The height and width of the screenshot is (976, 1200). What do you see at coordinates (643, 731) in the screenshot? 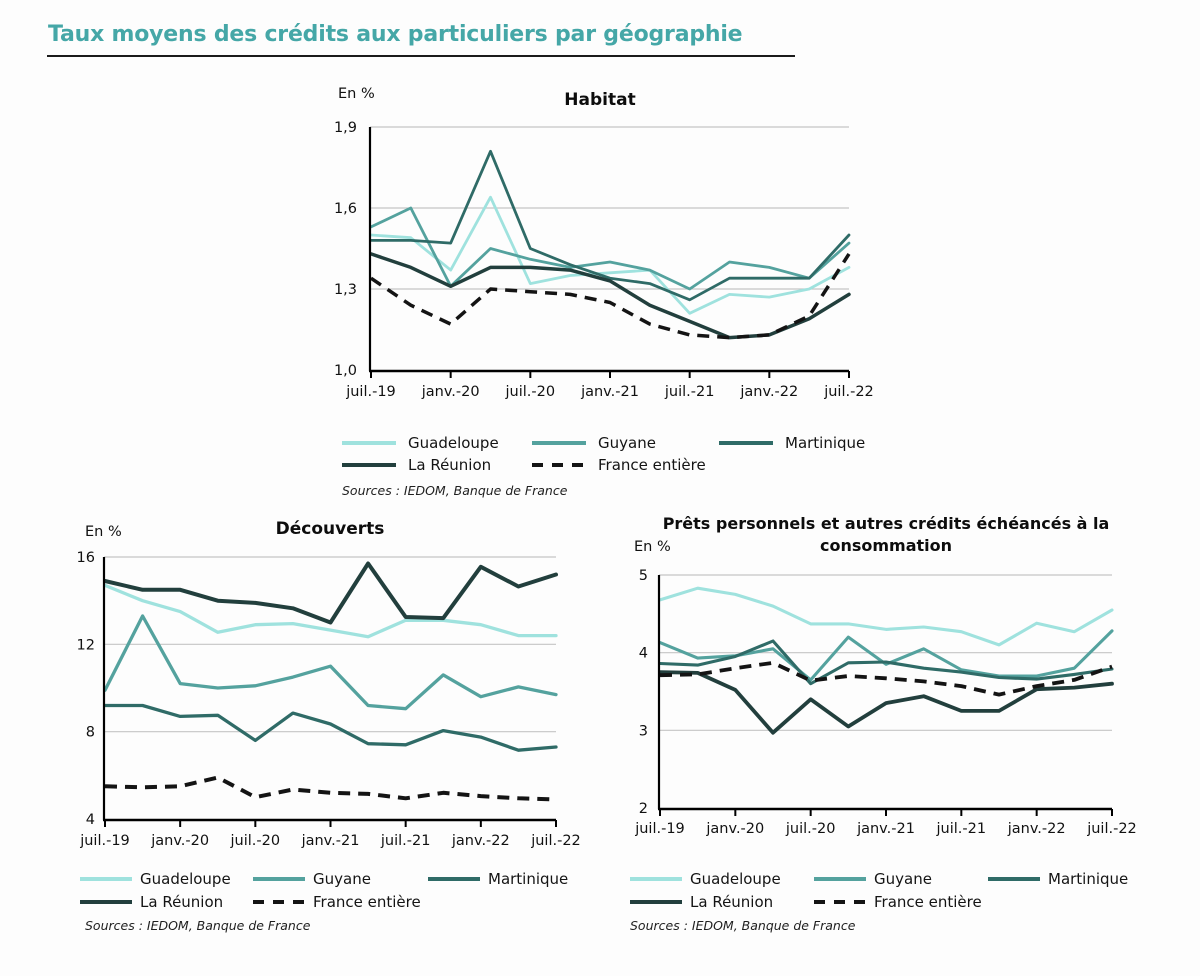
I see `y-tick-label: 3` at bounding box center [643, 731].